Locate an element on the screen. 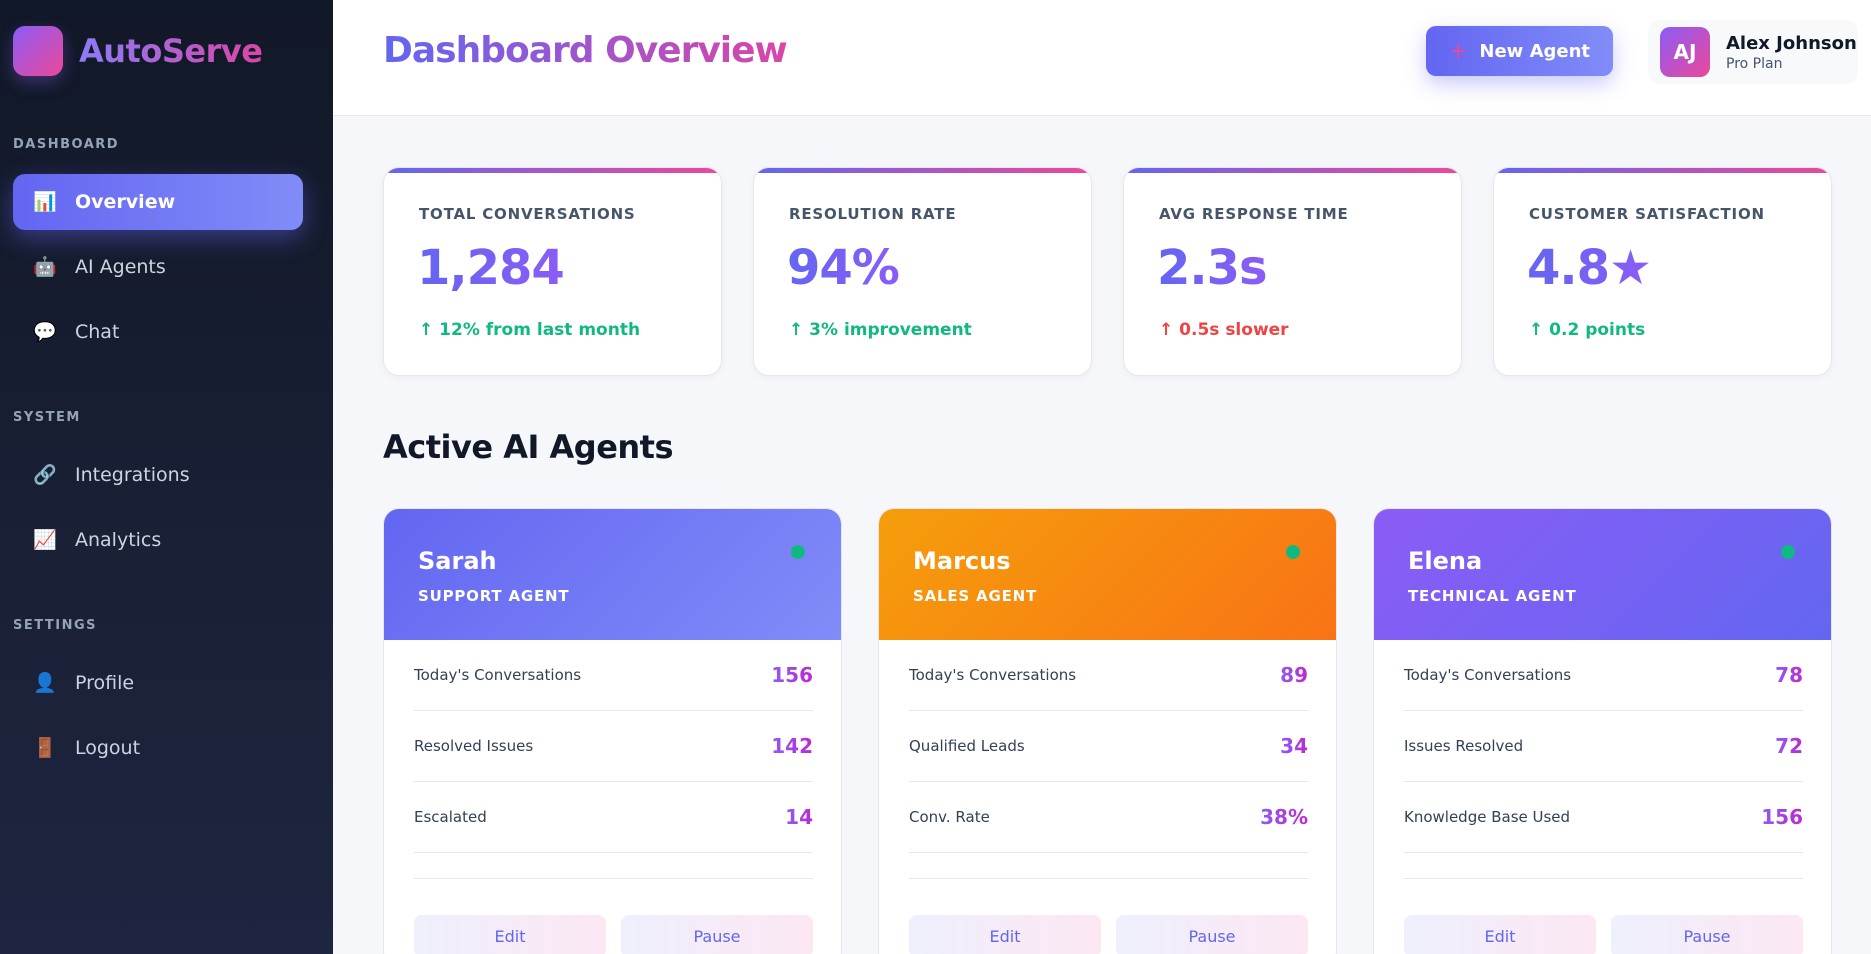  stat-change: ↑ 0.5s slower is located at coordinates (1224, 330).